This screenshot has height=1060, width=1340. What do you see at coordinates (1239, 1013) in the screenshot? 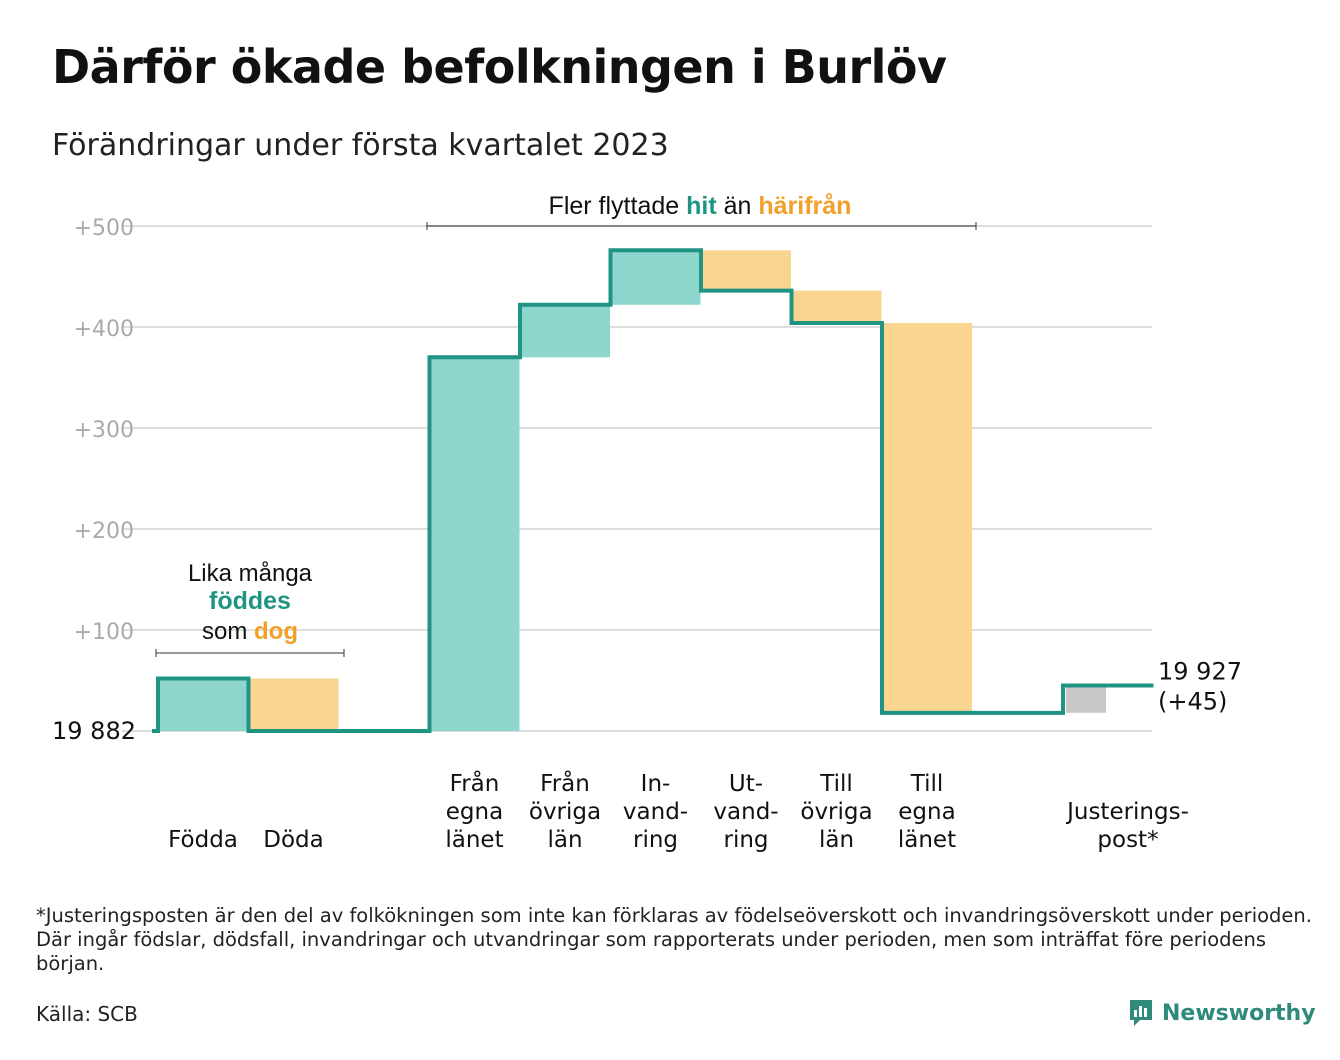
I see `brand-name: Newsworthy` at bounding box center [1239, 1013].